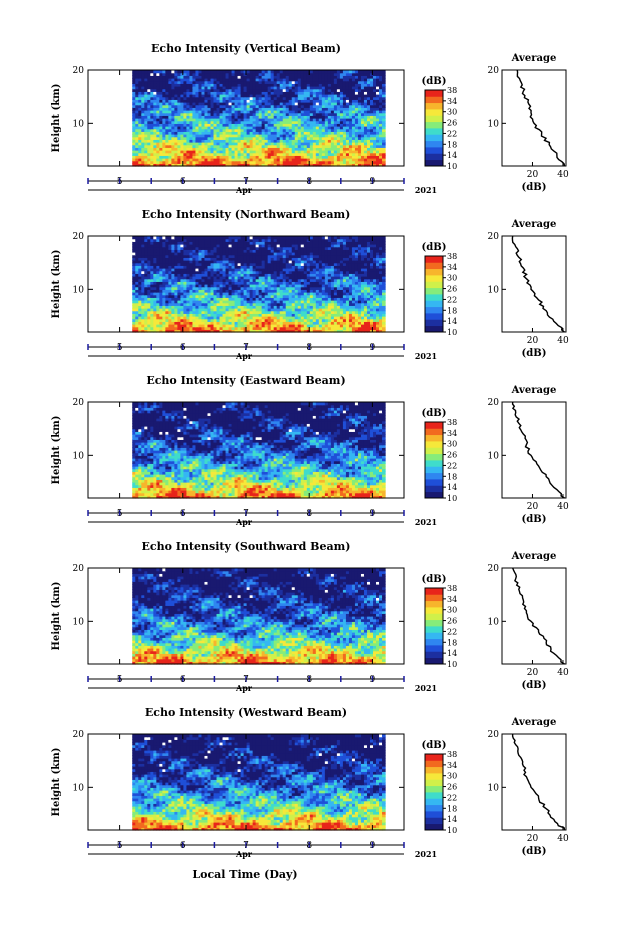 The height and width of the screenshot is (931, 618). I want to click on colorbar-tick-label: 18, so click(452, 144).